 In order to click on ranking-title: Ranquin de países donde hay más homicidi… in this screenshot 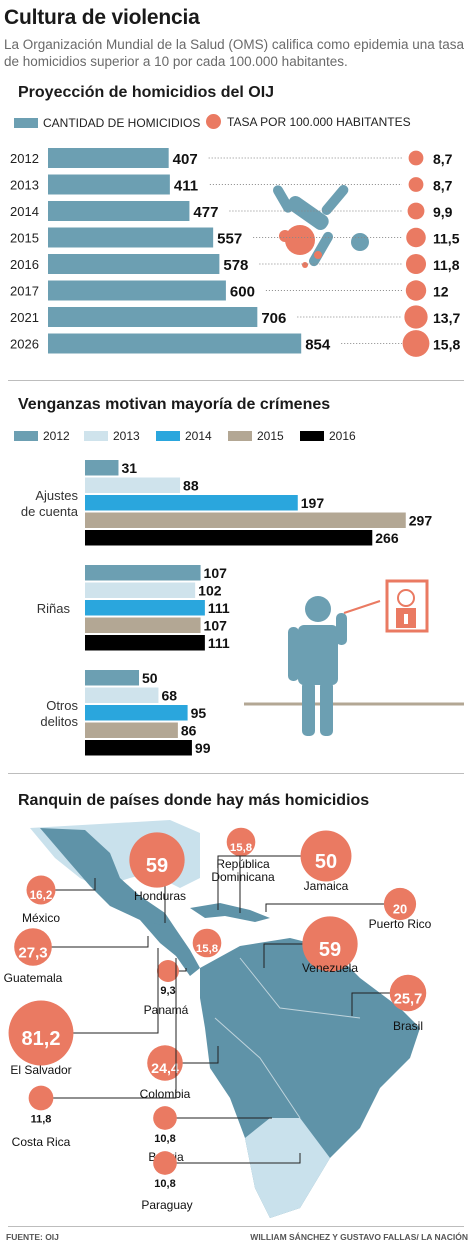, I will do `click(194, 800)`.